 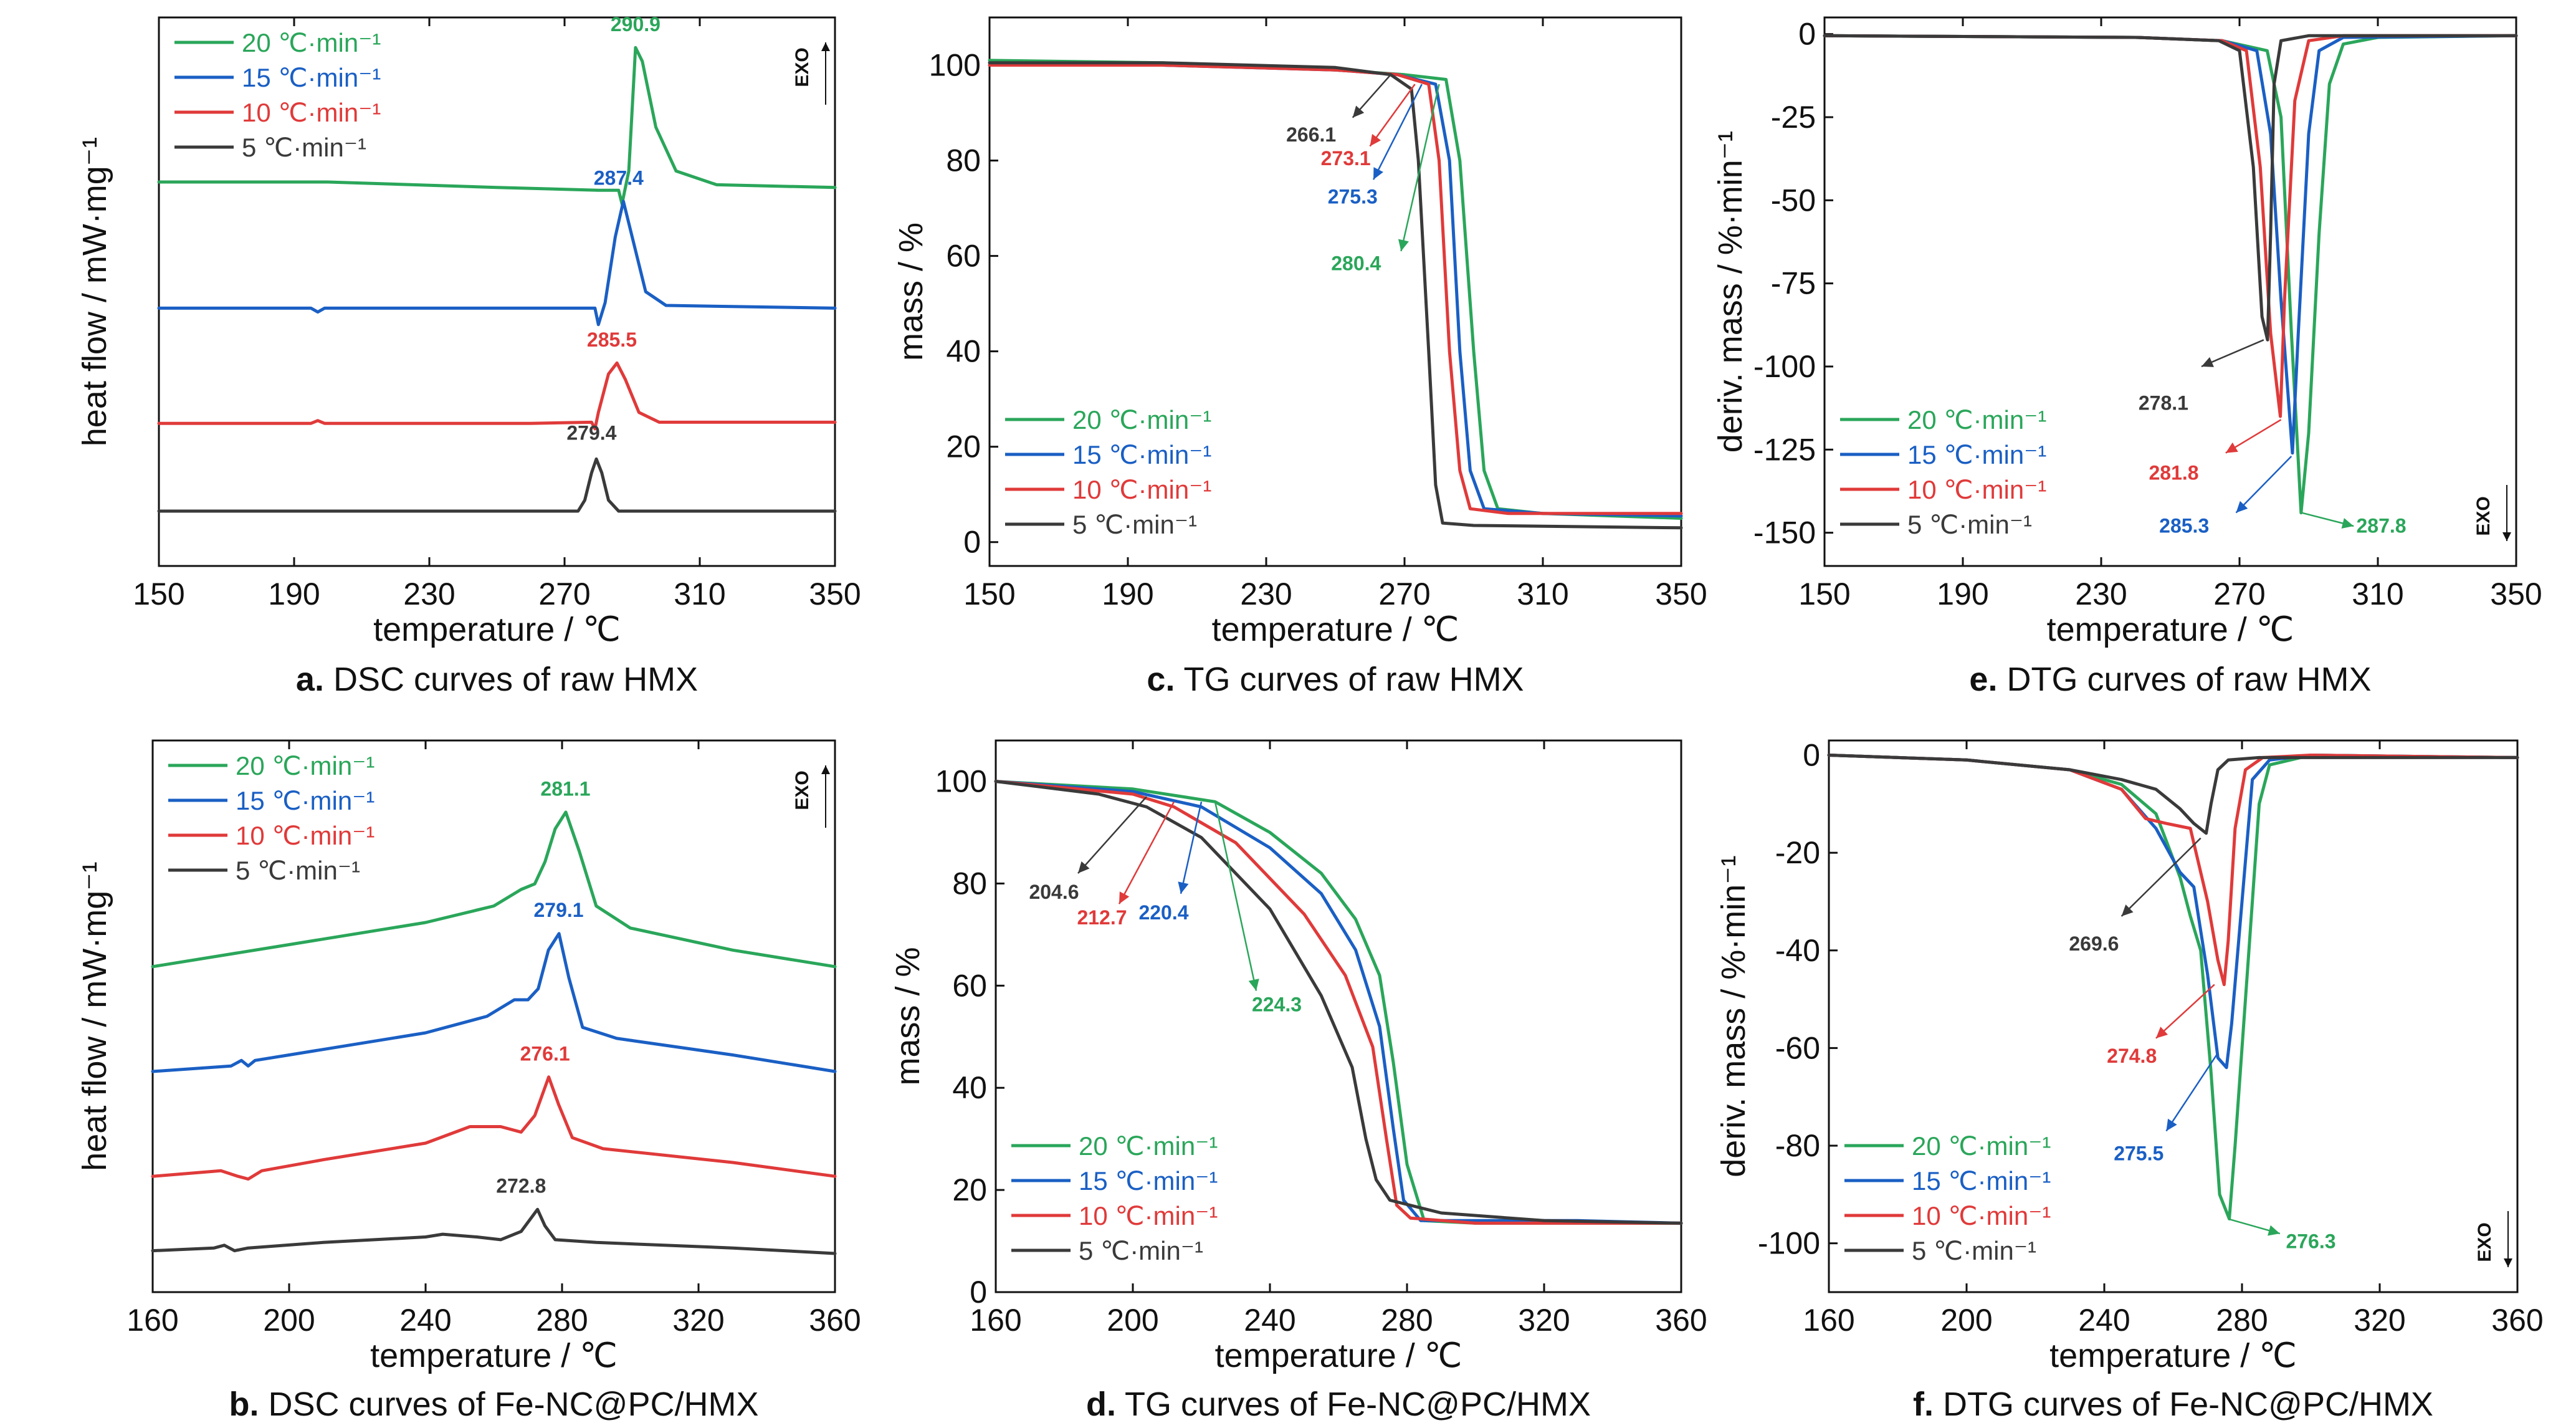 I want to click on panel-caption: e. DTG curves of raw HMX, so click(x=2170, y=679).